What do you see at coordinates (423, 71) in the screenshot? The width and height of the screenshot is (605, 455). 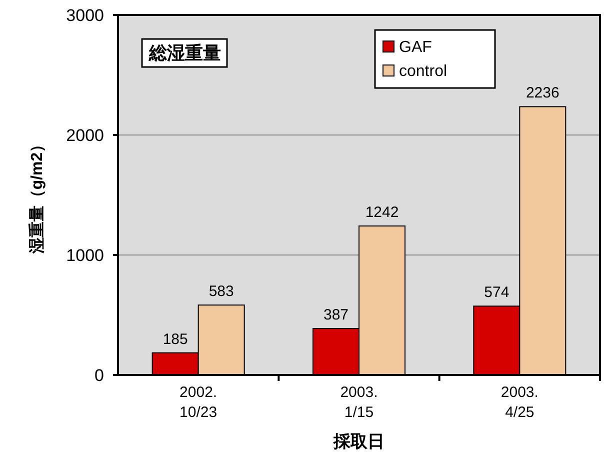 I see `legend-label: control` at bounding box center [423, 71].